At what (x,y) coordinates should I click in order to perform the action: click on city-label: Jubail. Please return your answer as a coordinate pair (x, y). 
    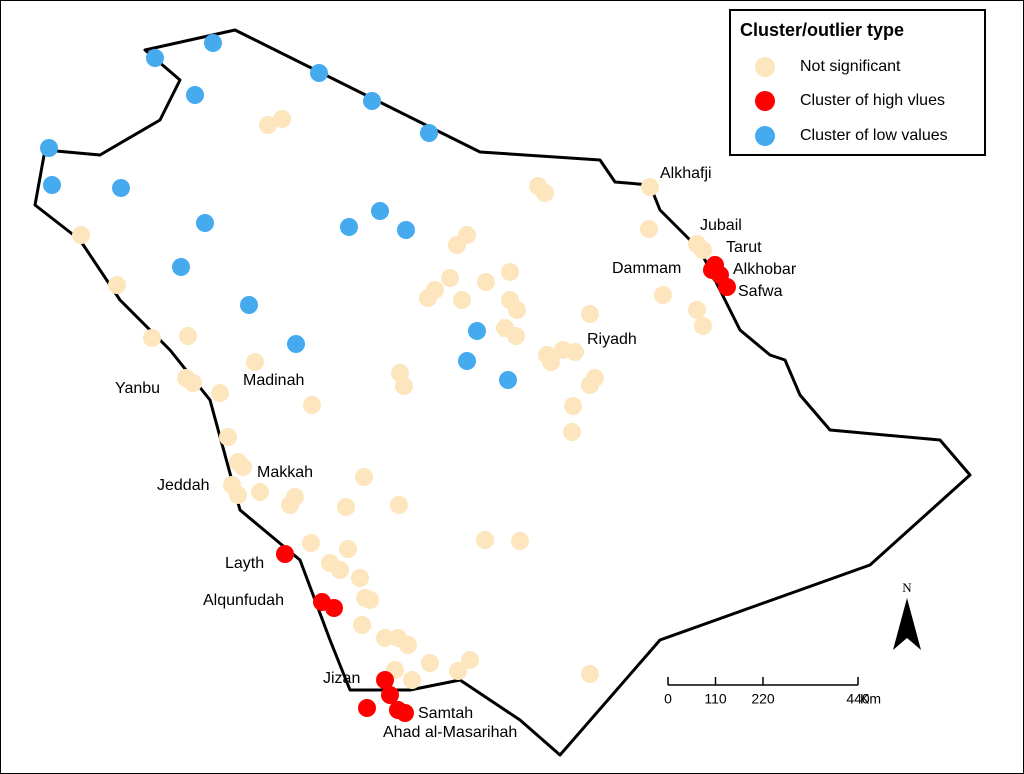
    Looking at the image, I should click on (721, 225).